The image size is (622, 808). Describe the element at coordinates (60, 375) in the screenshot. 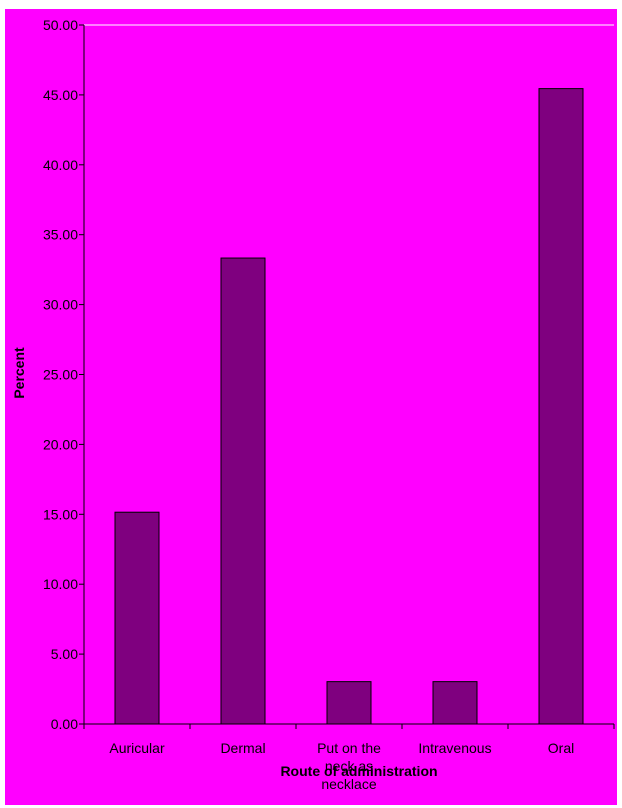

I see `y-tick-label: 25.00` at that location.